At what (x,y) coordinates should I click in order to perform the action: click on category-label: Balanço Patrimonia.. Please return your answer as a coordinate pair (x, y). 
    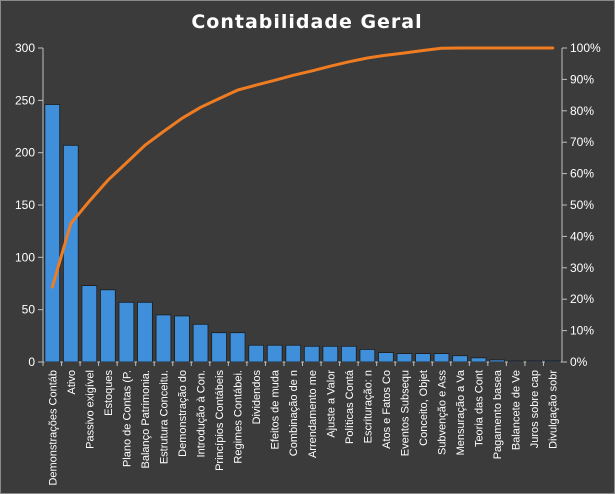
    Looking at the image, I should click on (146, 419).